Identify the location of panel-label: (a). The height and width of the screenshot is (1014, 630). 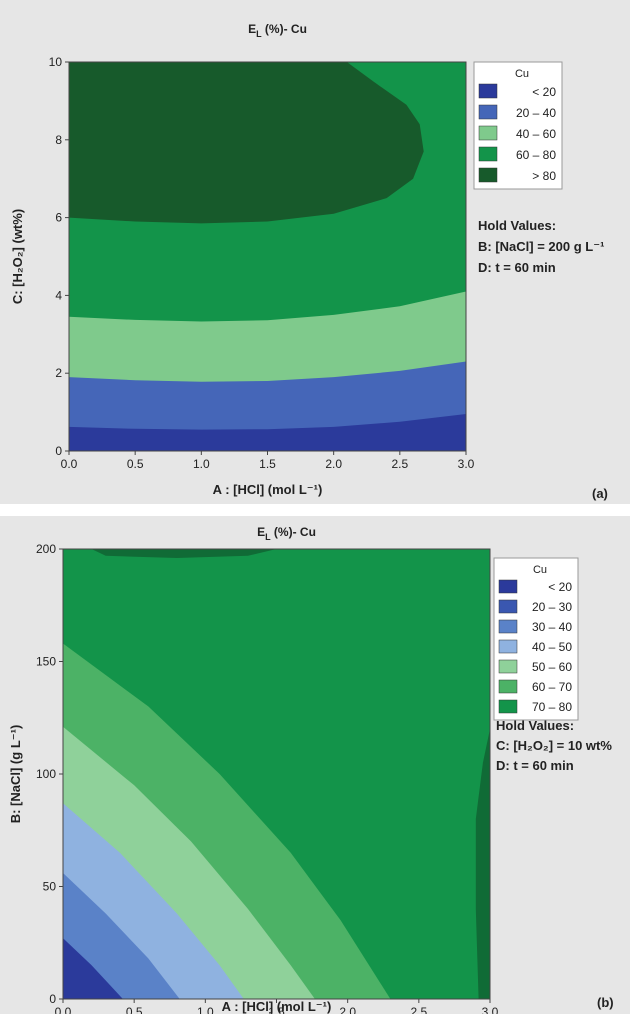
(600, 493).